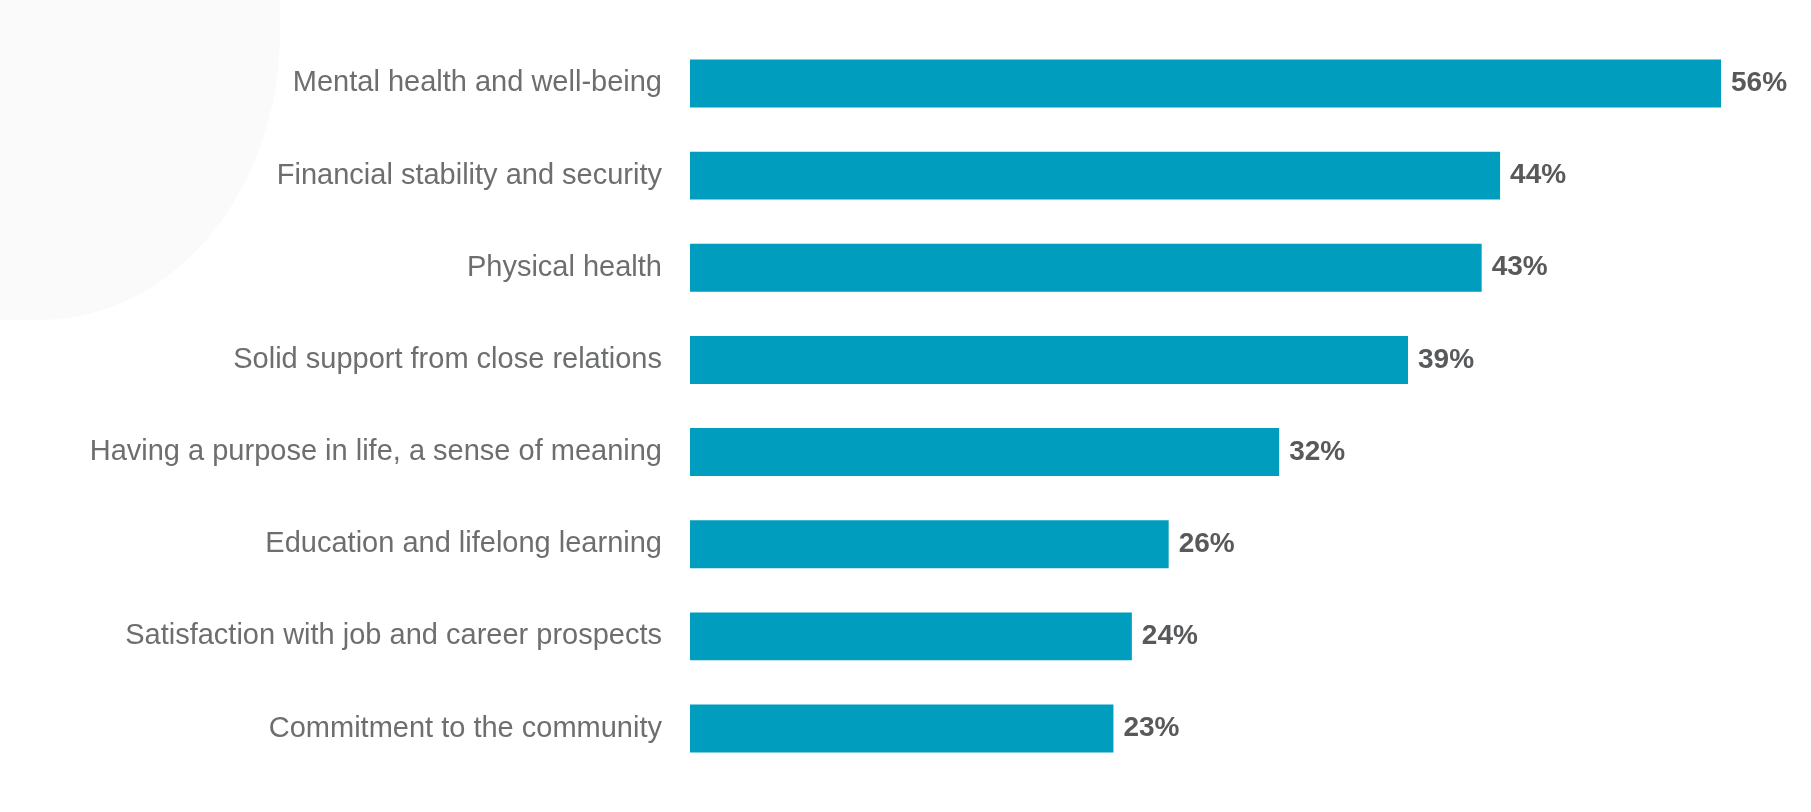 The width and height of the screenshot is (1811, 812). I want to click on y-tick-label: Mental health and well-being, so click(477, 81).